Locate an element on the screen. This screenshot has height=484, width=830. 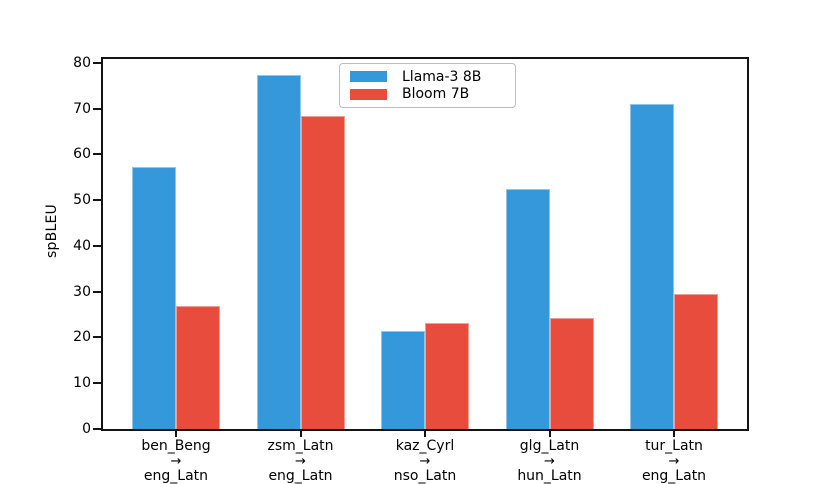
y-tick-label: 50 is located at coordinates (82, 200).